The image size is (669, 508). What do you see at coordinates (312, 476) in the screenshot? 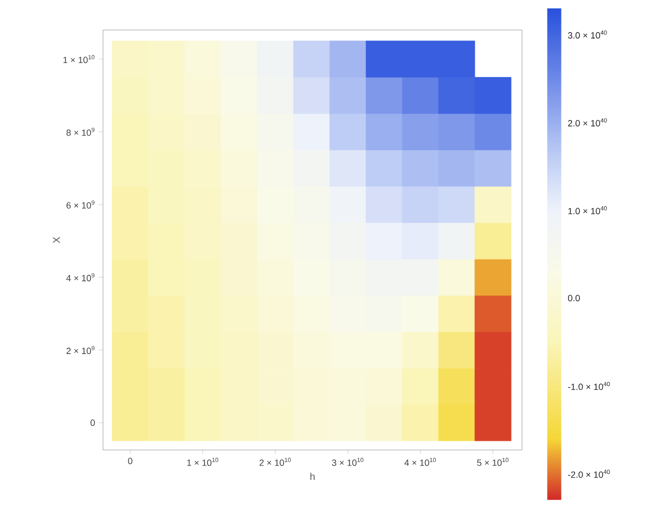
I see `x-axis-title: h` at bounding box center [312, 476].